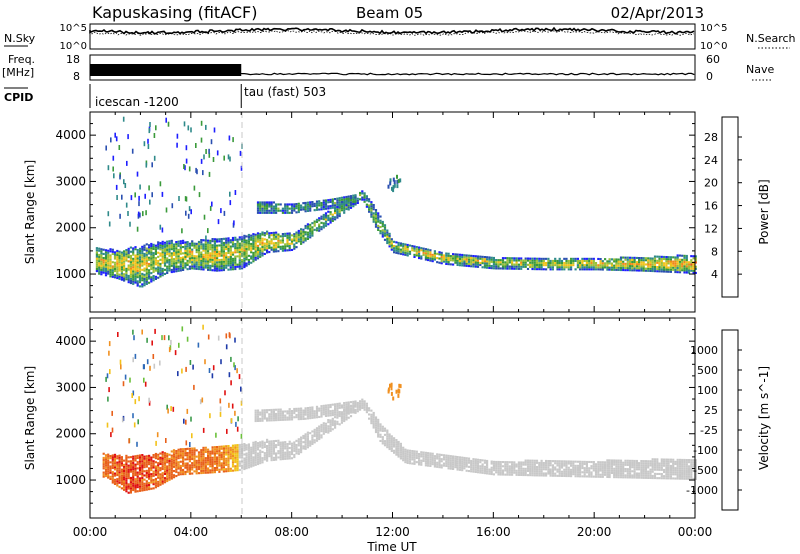 This screenshot has height=554, width=800. What do you see at coordinates (18, 72) in the screenshot?
I see `freq-unit-label: [MHz]` at bounding box center [18, 72].